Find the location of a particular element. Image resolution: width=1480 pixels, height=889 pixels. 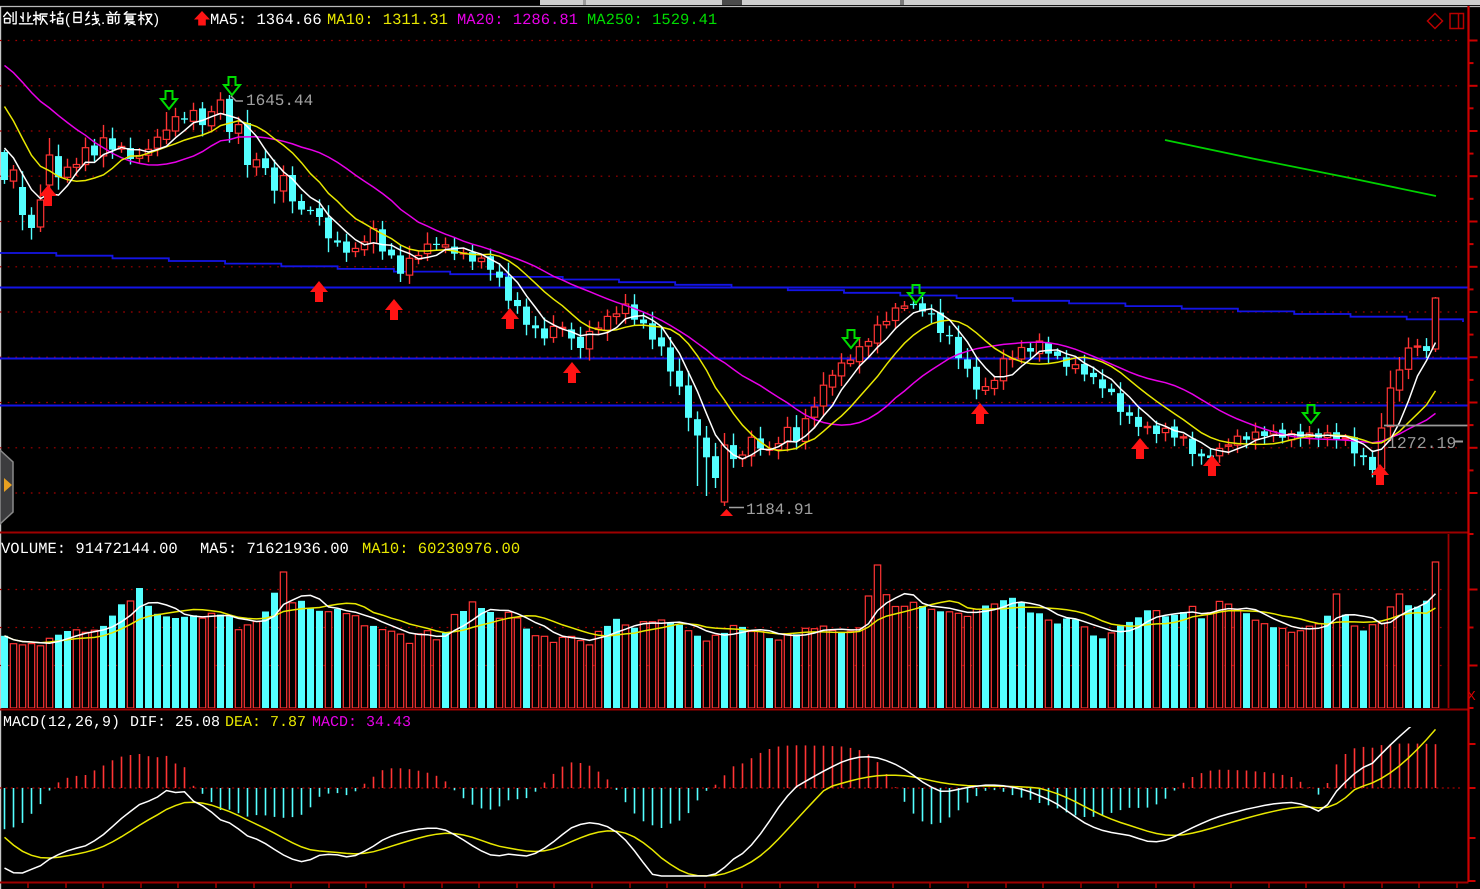

svg-text: DEA: 7.87 is located at coordinates (265, 722).